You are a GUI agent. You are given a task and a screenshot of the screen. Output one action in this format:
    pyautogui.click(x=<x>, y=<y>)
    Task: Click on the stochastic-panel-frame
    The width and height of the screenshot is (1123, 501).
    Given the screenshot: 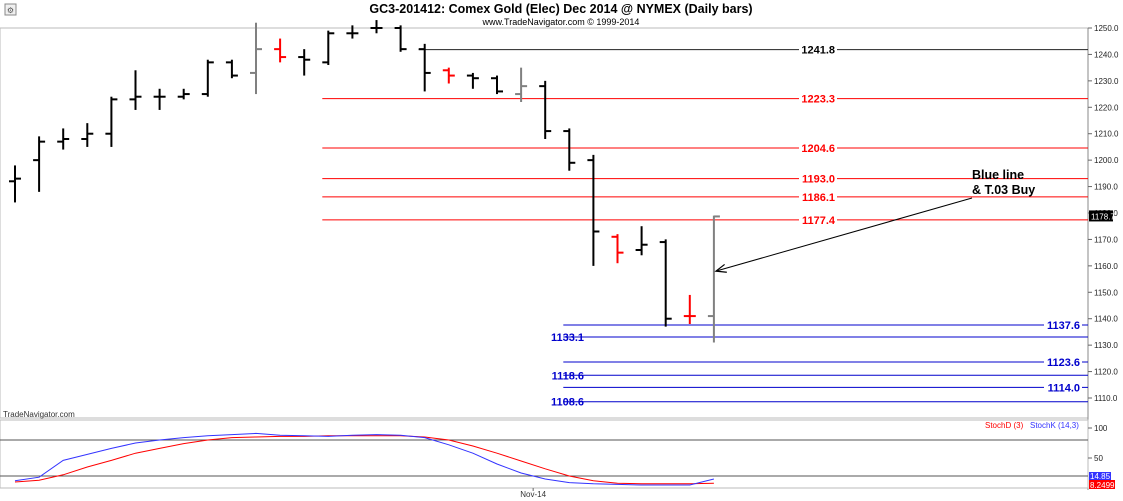 What is the action you would take?
    pyautogui.click(x=544, y=454)
    